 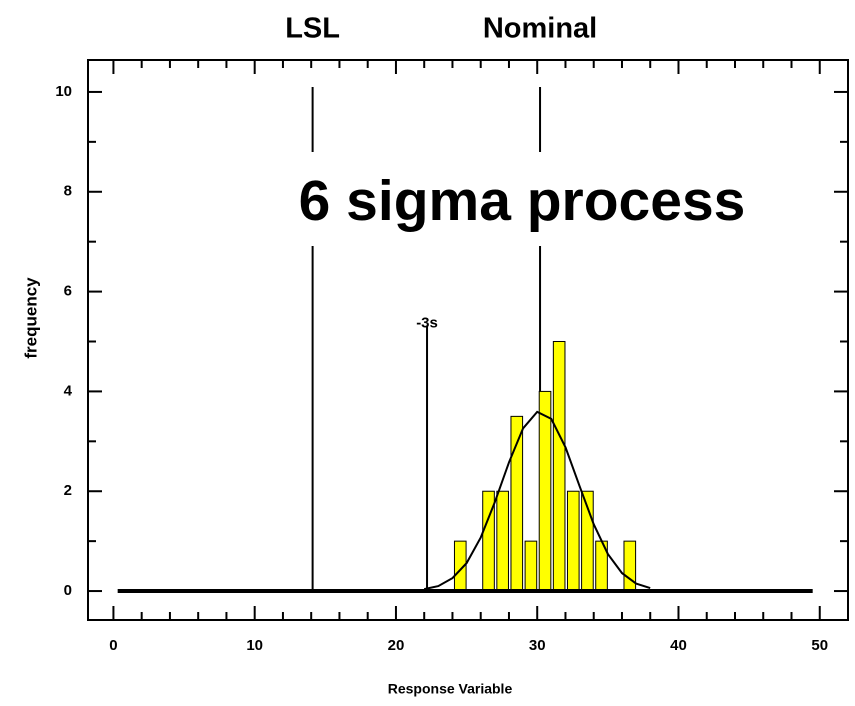 I want to click on y-tick-label: 2, so click(x=68, y=490).